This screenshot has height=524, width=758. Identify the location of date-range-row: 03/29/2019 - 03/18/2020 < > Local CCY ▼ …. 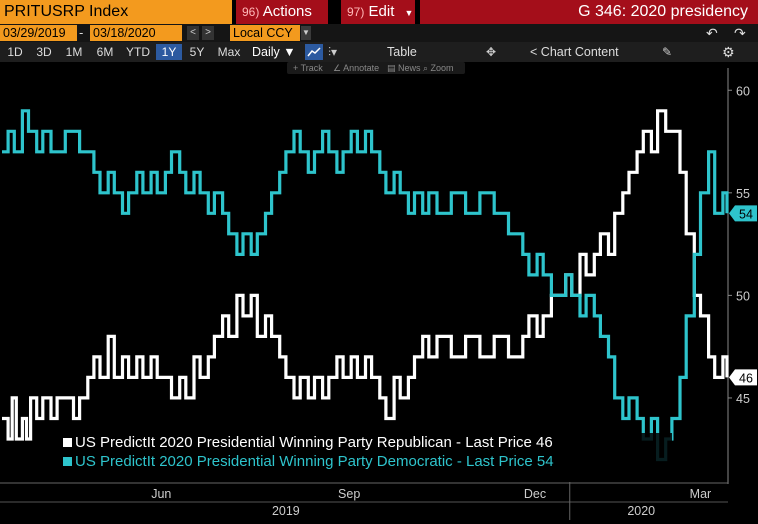
(379, 33).